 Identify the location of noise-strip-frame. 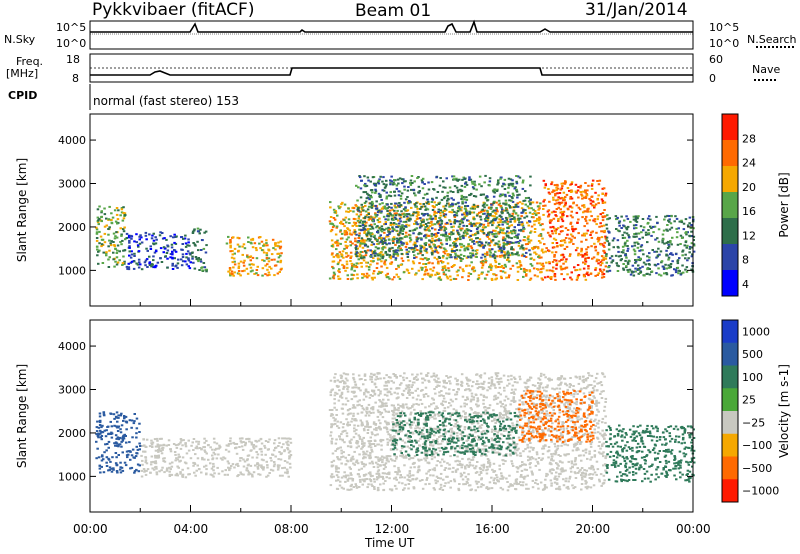
(391, 35).